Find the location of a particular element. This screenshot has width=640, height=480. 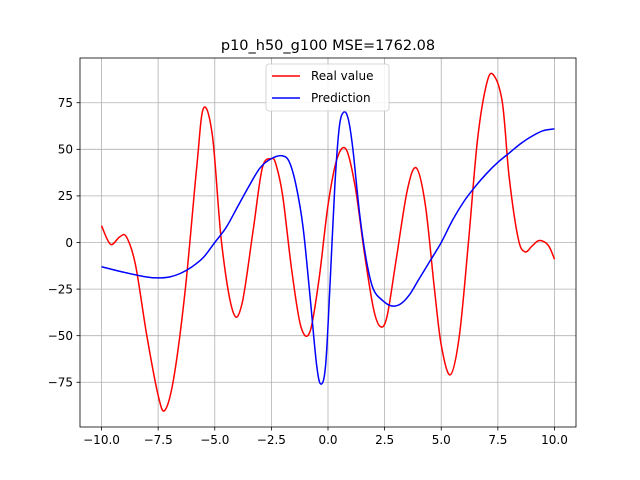

x-tick-label: 10.0 is located at coordinates (554, 440).